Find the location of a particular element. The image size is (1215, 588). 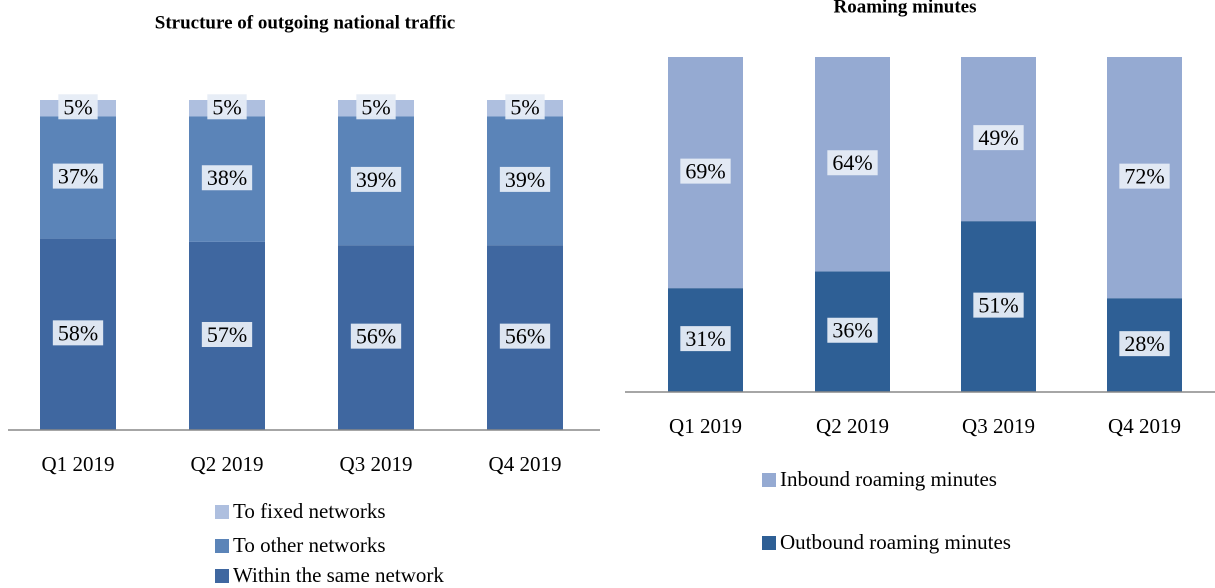

data-label: 36% is located at coordinates (852, 330).